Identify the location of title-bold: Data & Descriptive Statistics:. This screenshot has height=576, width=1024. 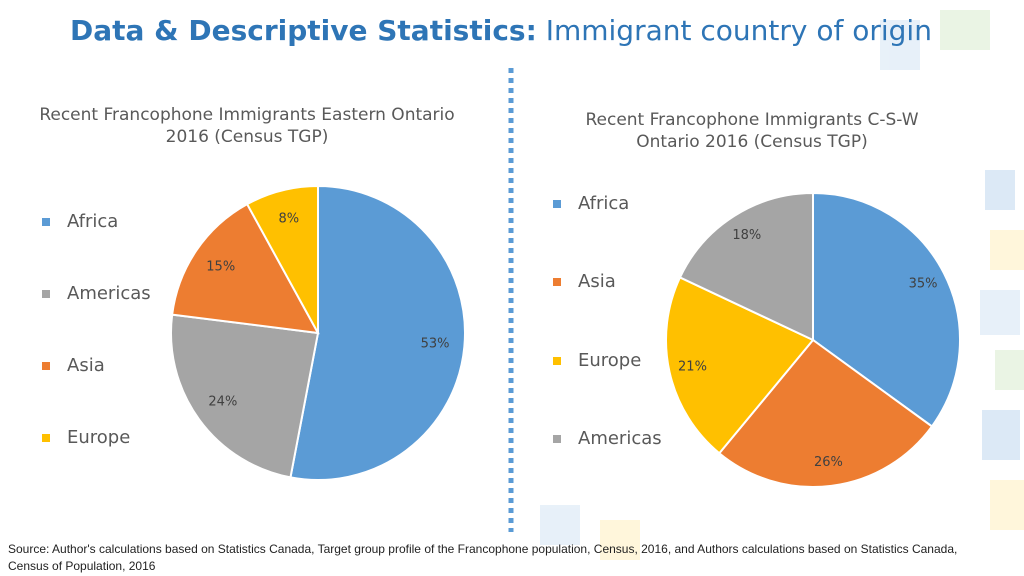
(303, 30).